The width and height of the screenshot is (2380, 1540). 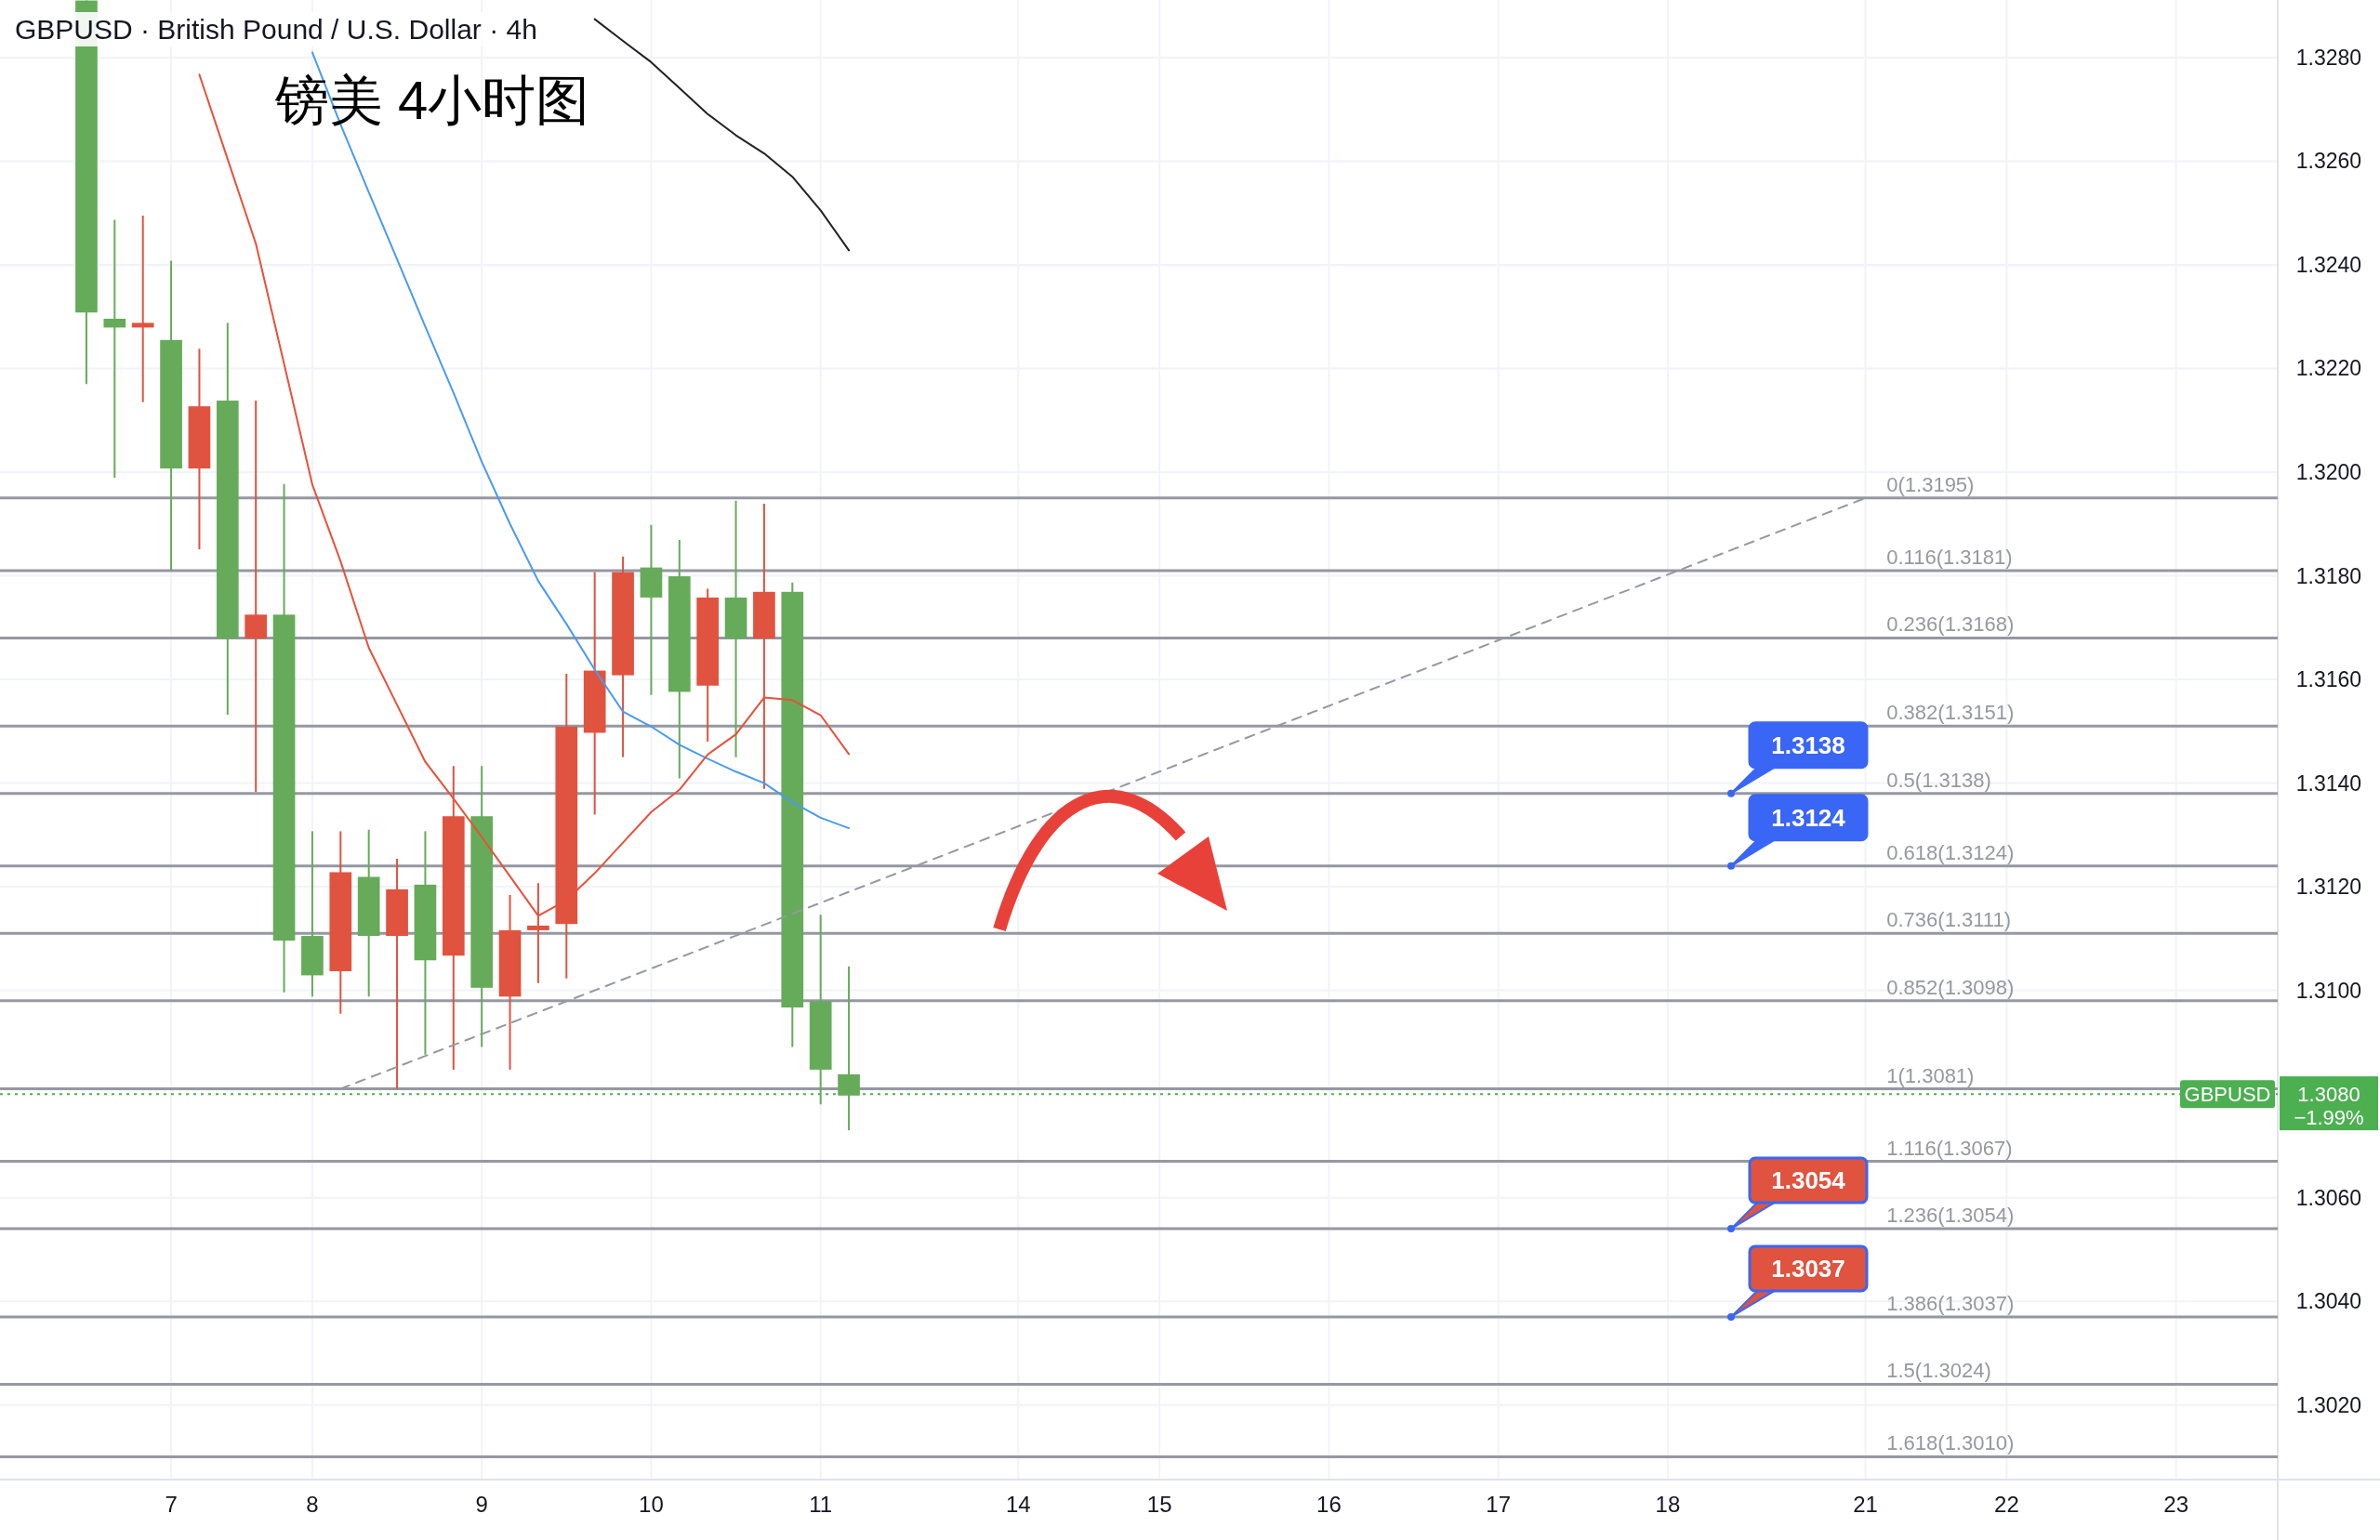 What do you see at coordinates (1668, 1504) in the screenshot?
I see `x-tick-label: 18` at bounding box center [1668, 1504].